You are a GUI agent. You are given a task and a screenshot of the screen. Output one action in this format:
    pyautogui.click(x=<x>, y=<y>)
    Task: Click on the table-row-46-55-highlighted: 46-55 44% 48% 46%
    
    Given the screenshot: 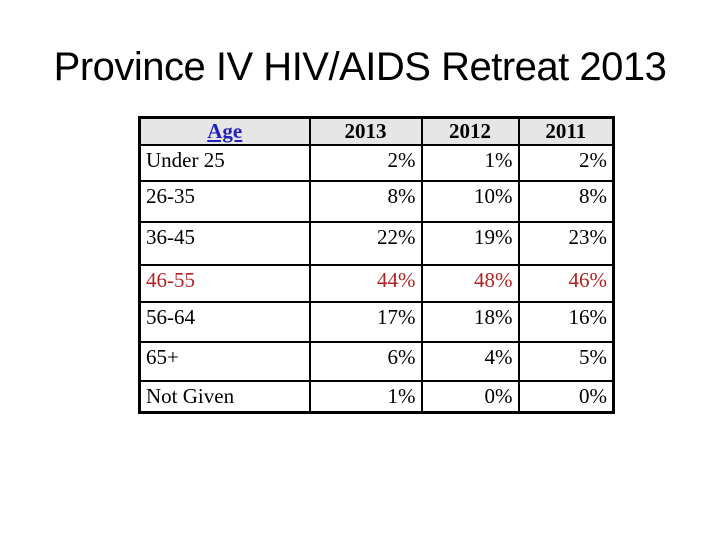 What is the action you would take?
    pyautogui.click(x=376, y=283)
    